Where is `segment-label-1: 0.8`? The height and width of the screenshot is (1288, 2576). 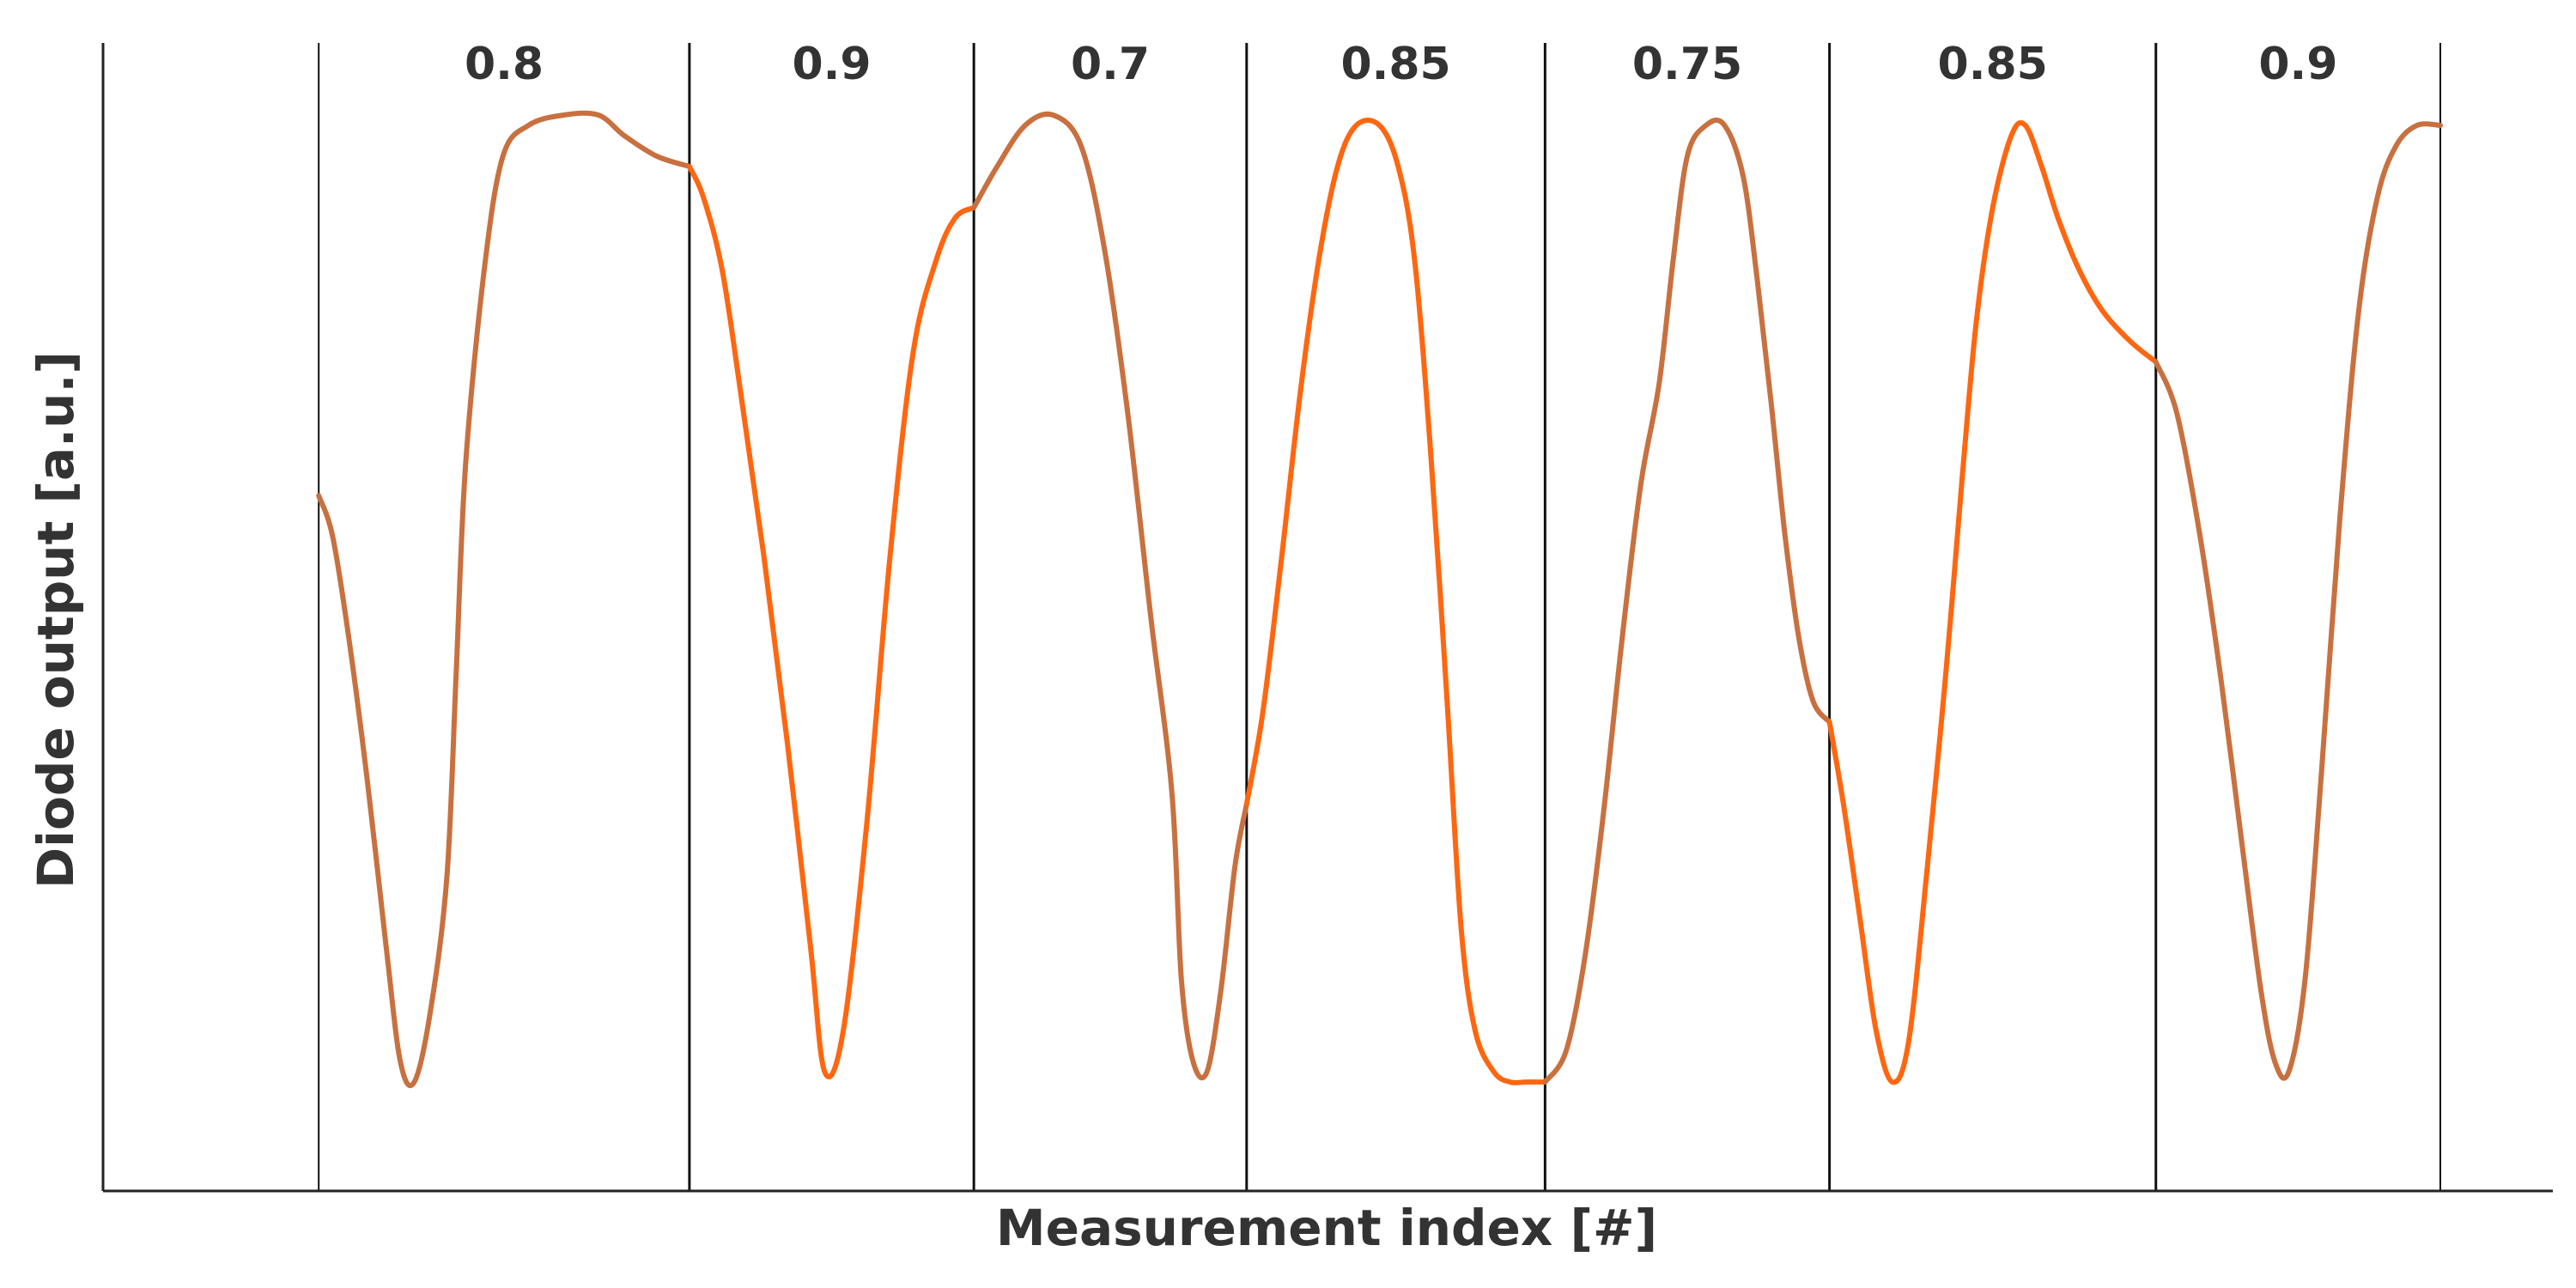 segment-label-1: 0.8 is located at coordinates (505, 64).